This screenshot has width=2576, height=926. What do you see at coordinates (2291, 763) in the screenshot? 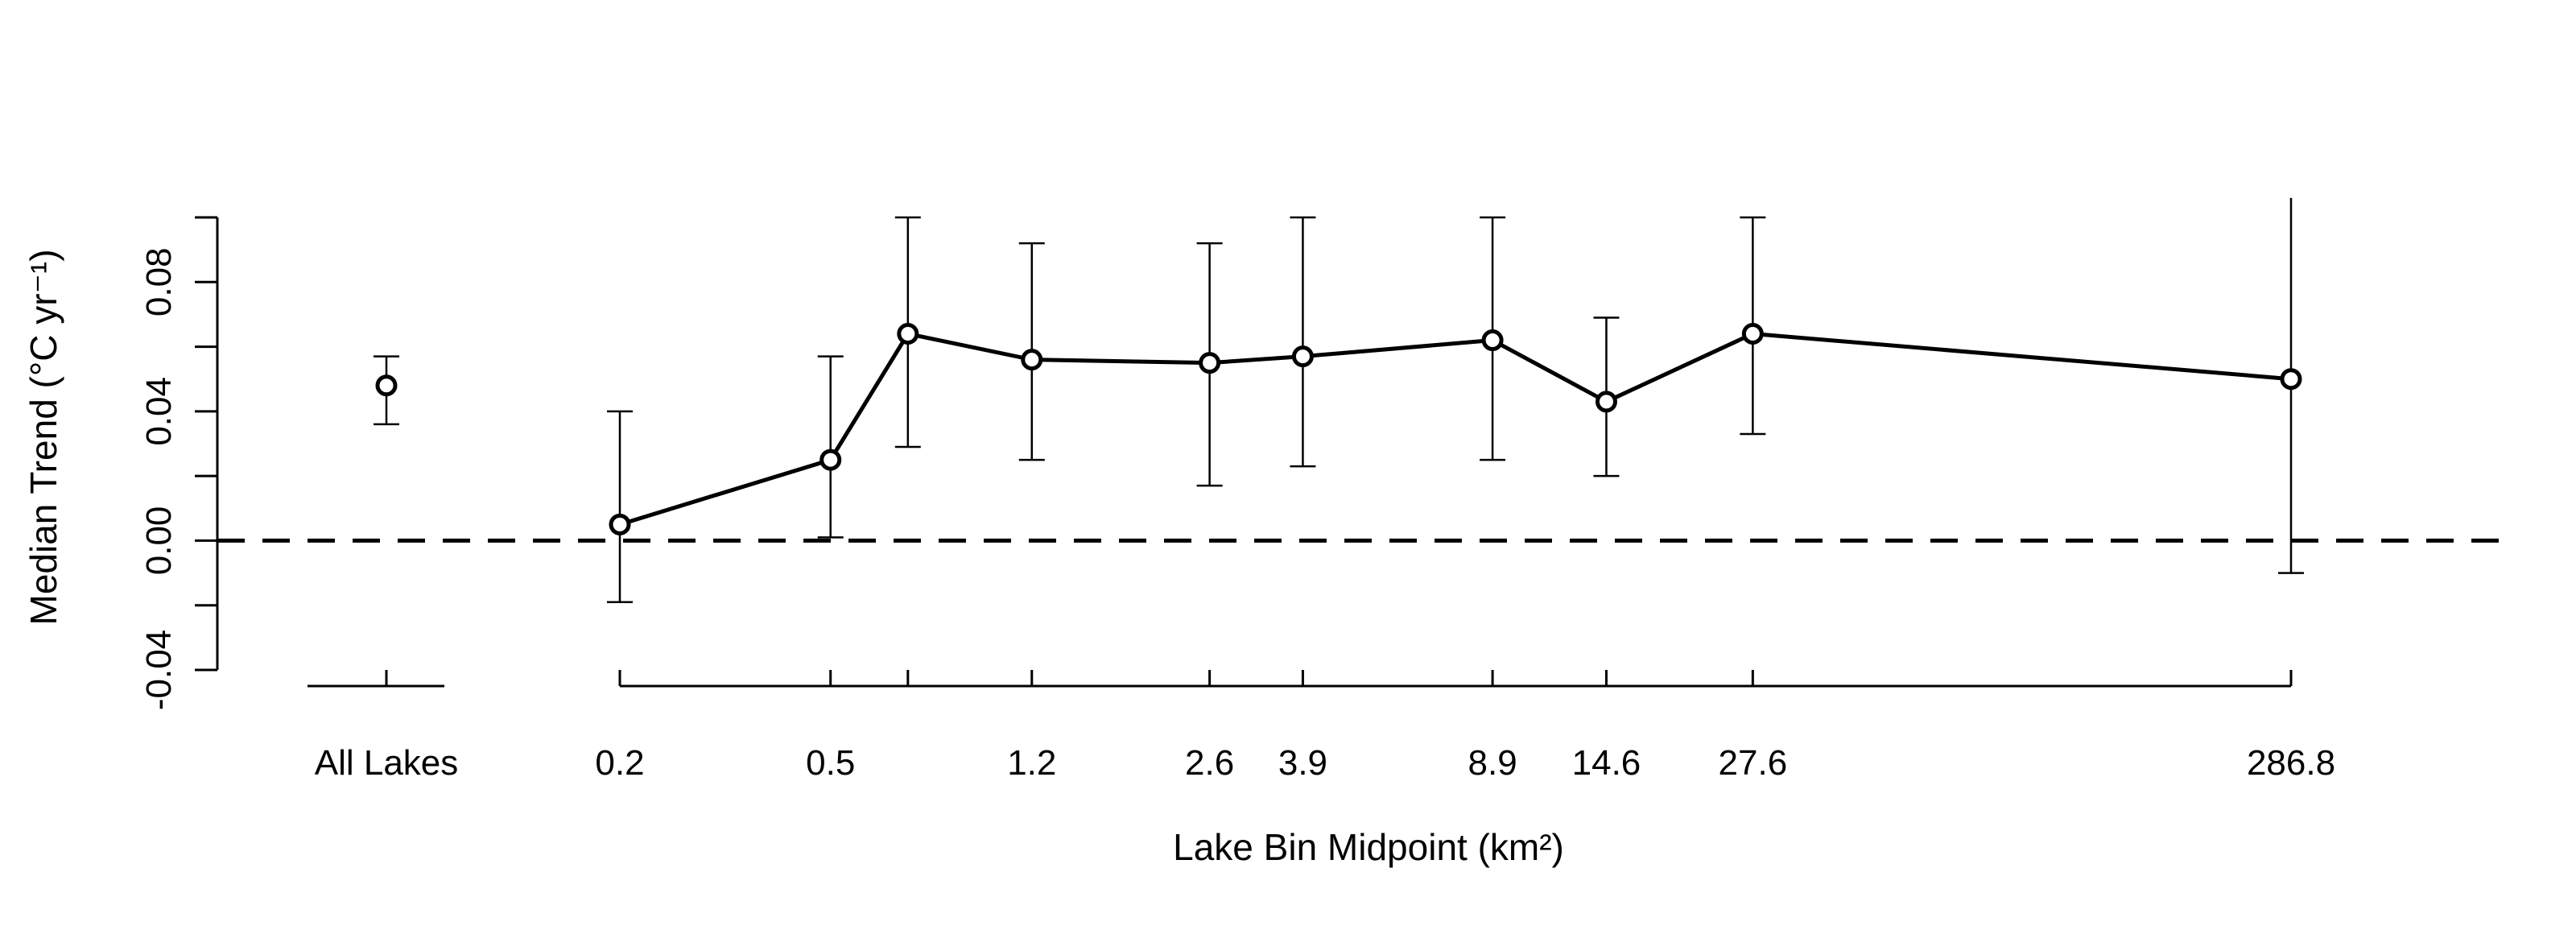
I see `x-tick-label: 286.8` at bounding box center [2291, 763].